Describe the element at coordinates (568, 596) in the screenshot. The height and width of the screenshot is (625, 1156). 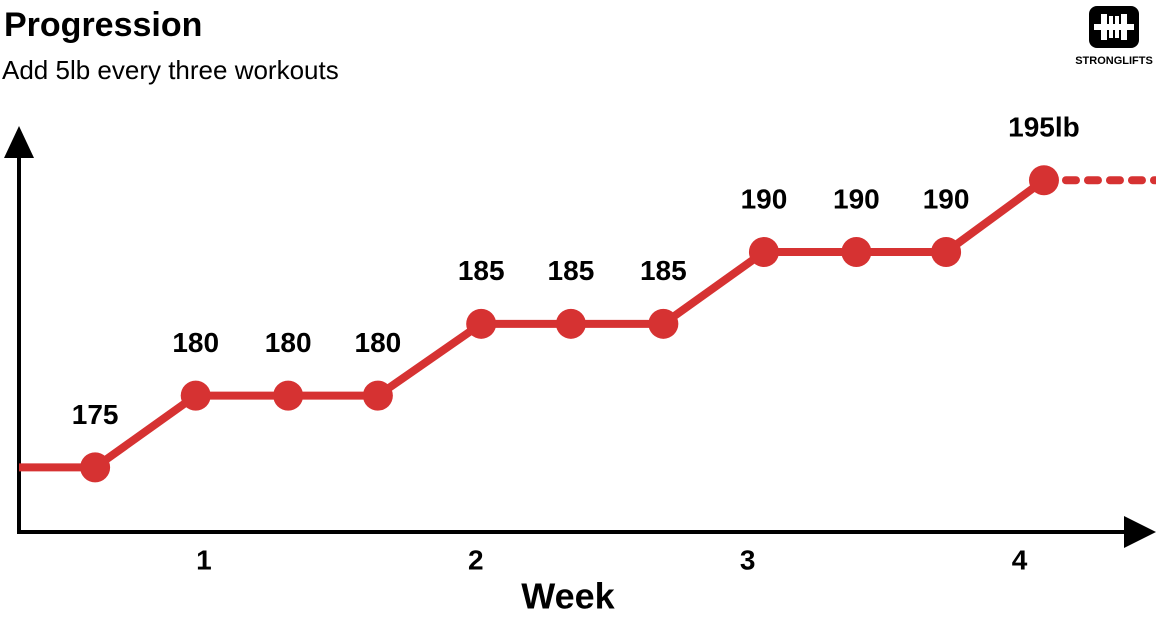
I see `x-axis-label: Week` at that location.